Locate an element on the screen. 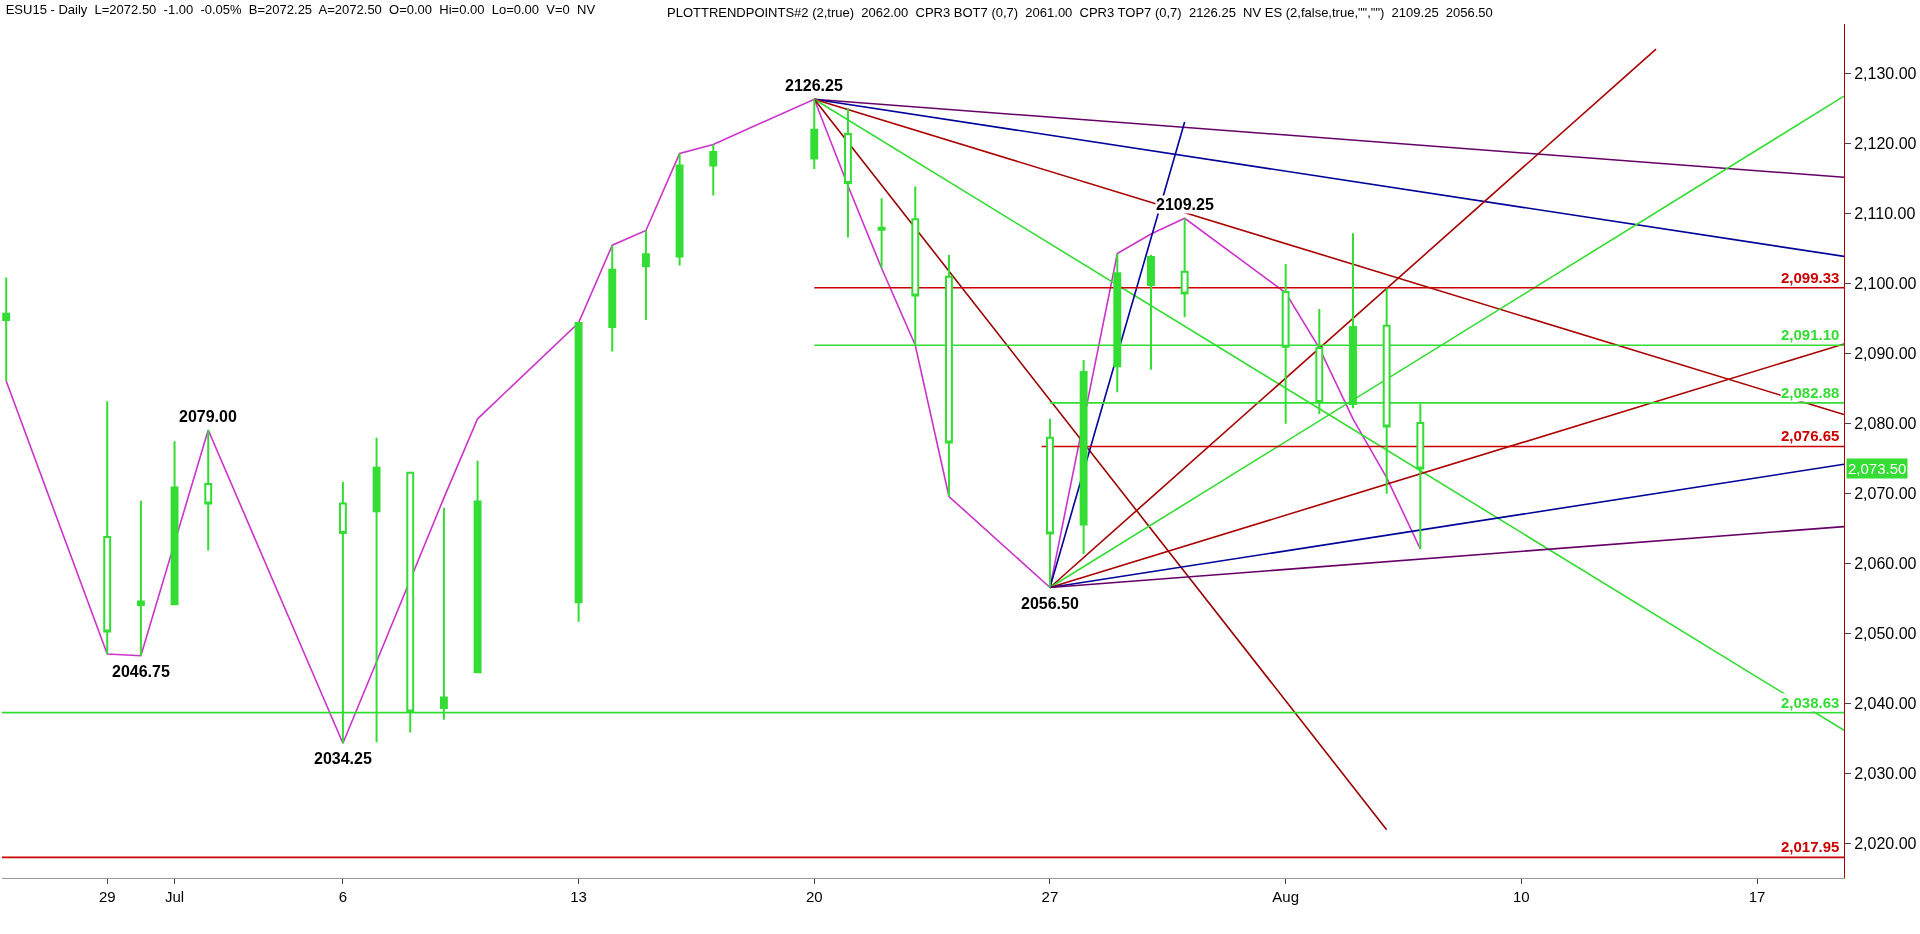  y-tick-label: 2,050.00 is located at coordinates (1885, 633).